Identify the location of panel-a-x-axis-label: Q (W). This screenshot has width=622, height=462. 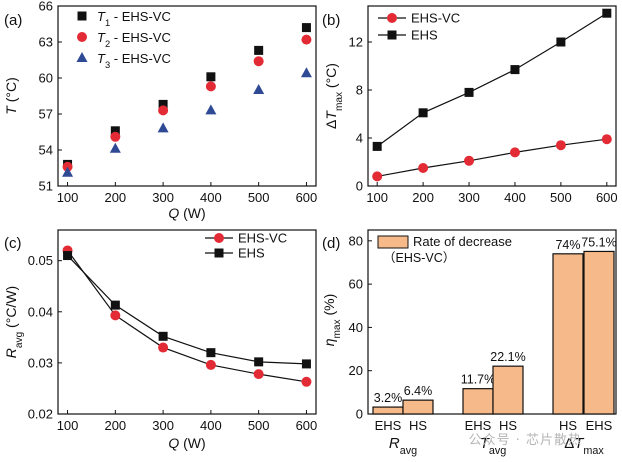
(186, 213).